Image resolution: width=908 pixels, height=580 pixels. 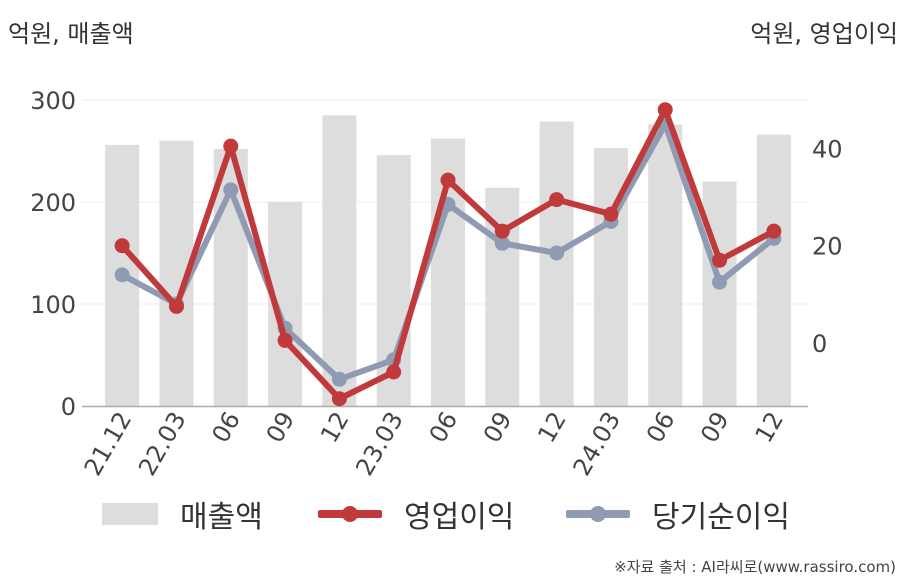 What do you see at coordinates (53, 254) in the screenshot?
I see `left-axis-ticks: 0 100 200 300` at bounding box center [53, 254].